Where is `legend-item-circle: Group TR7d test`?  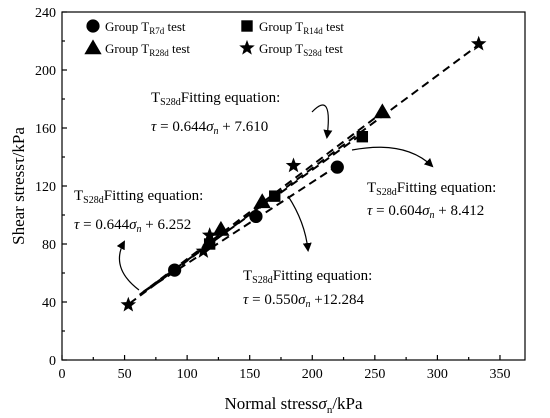 legend-item-circle: Group TR7d test is located at coordinates (136, 27).